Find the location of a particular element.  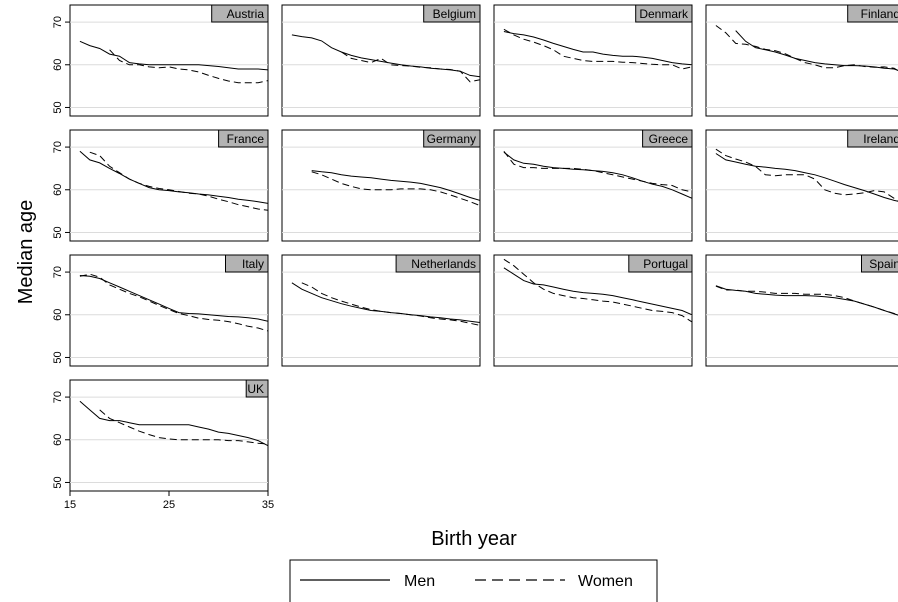

panel-greece: Greece is located at coordinates (593, 185).